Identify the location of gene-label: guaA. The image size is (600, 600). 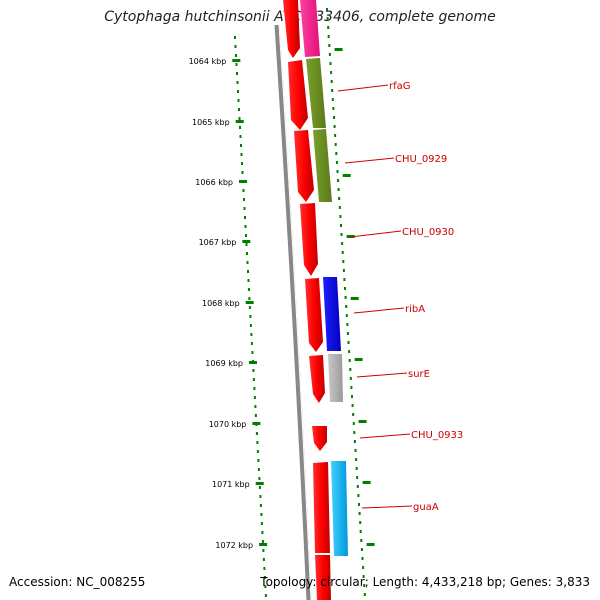
(426, 507).